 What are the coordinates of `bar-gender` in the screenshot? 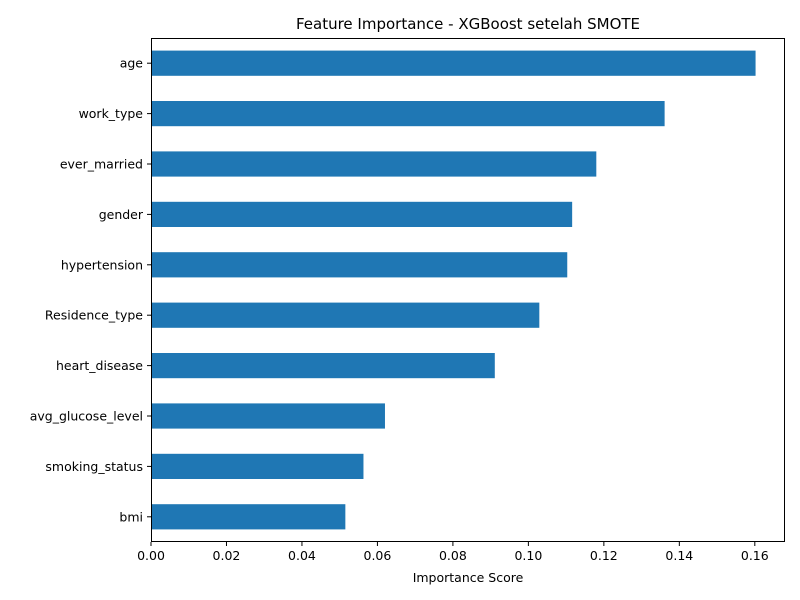 It's located at (362, 214).